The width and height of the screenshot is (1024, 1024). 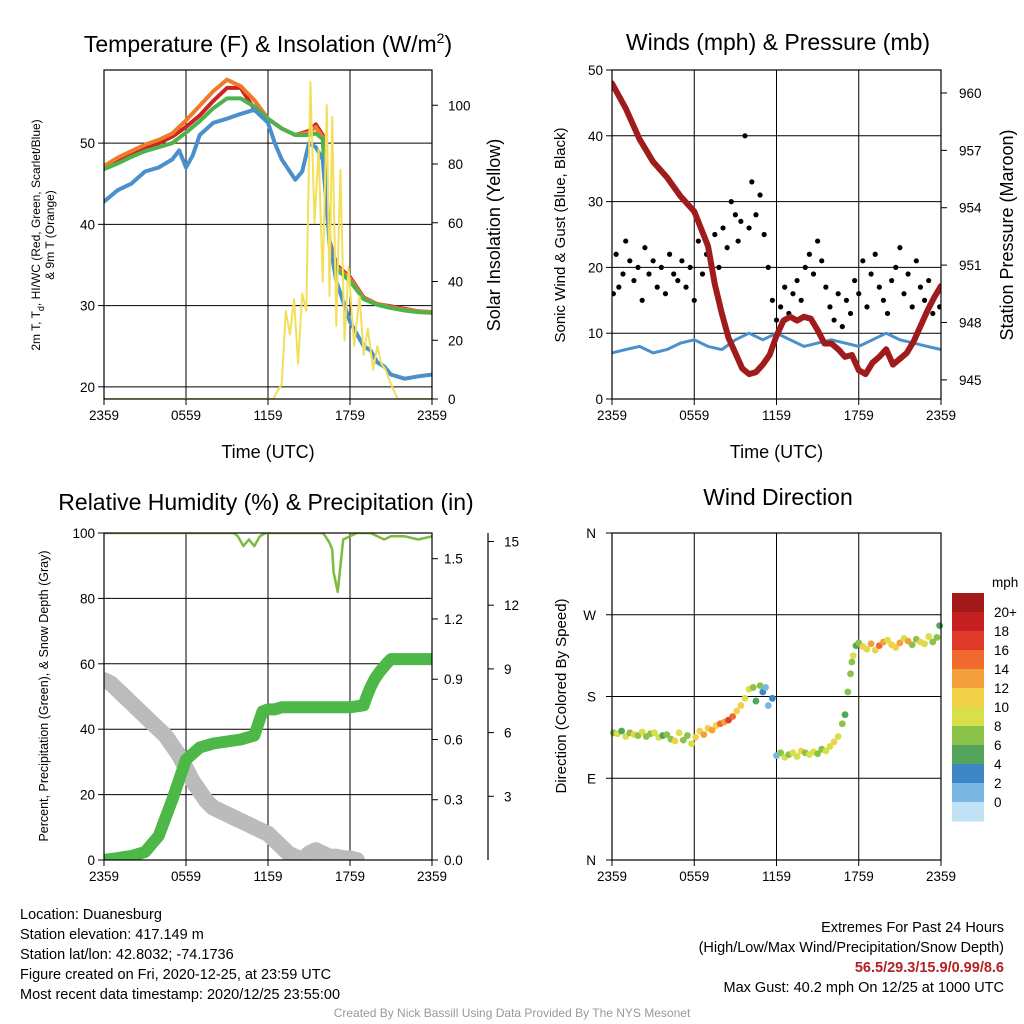 What do you see at coordinates (511, 541) in the screenshot?
I see `y3-tick-label: 15` at bounding box center [511, 541].